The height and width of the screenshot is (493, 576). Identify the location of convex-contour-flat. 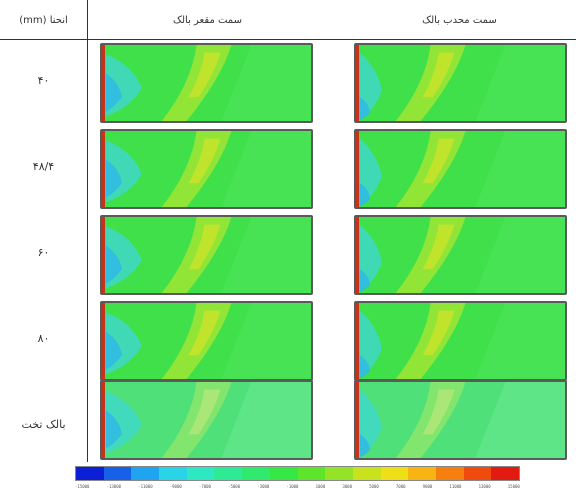
(460, 420).